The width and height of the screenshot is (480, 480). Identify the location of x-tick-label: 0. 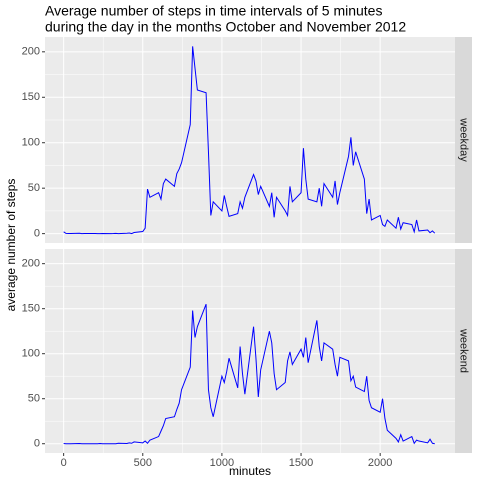
(64, 463).